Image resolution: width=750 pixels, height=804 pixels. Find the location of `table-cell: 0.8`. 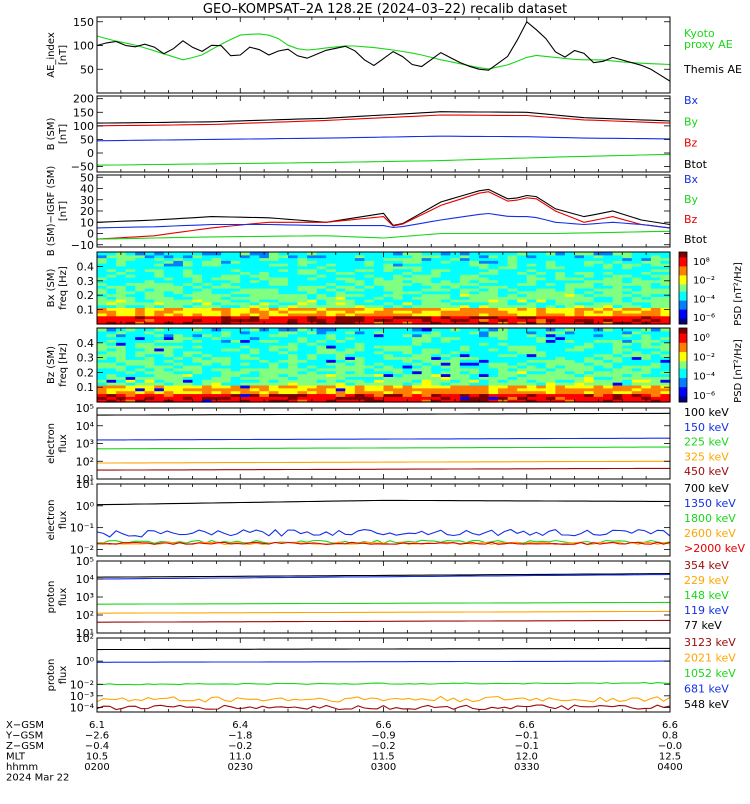

table-cell: 0.8 is located at coordinates (670, 736).